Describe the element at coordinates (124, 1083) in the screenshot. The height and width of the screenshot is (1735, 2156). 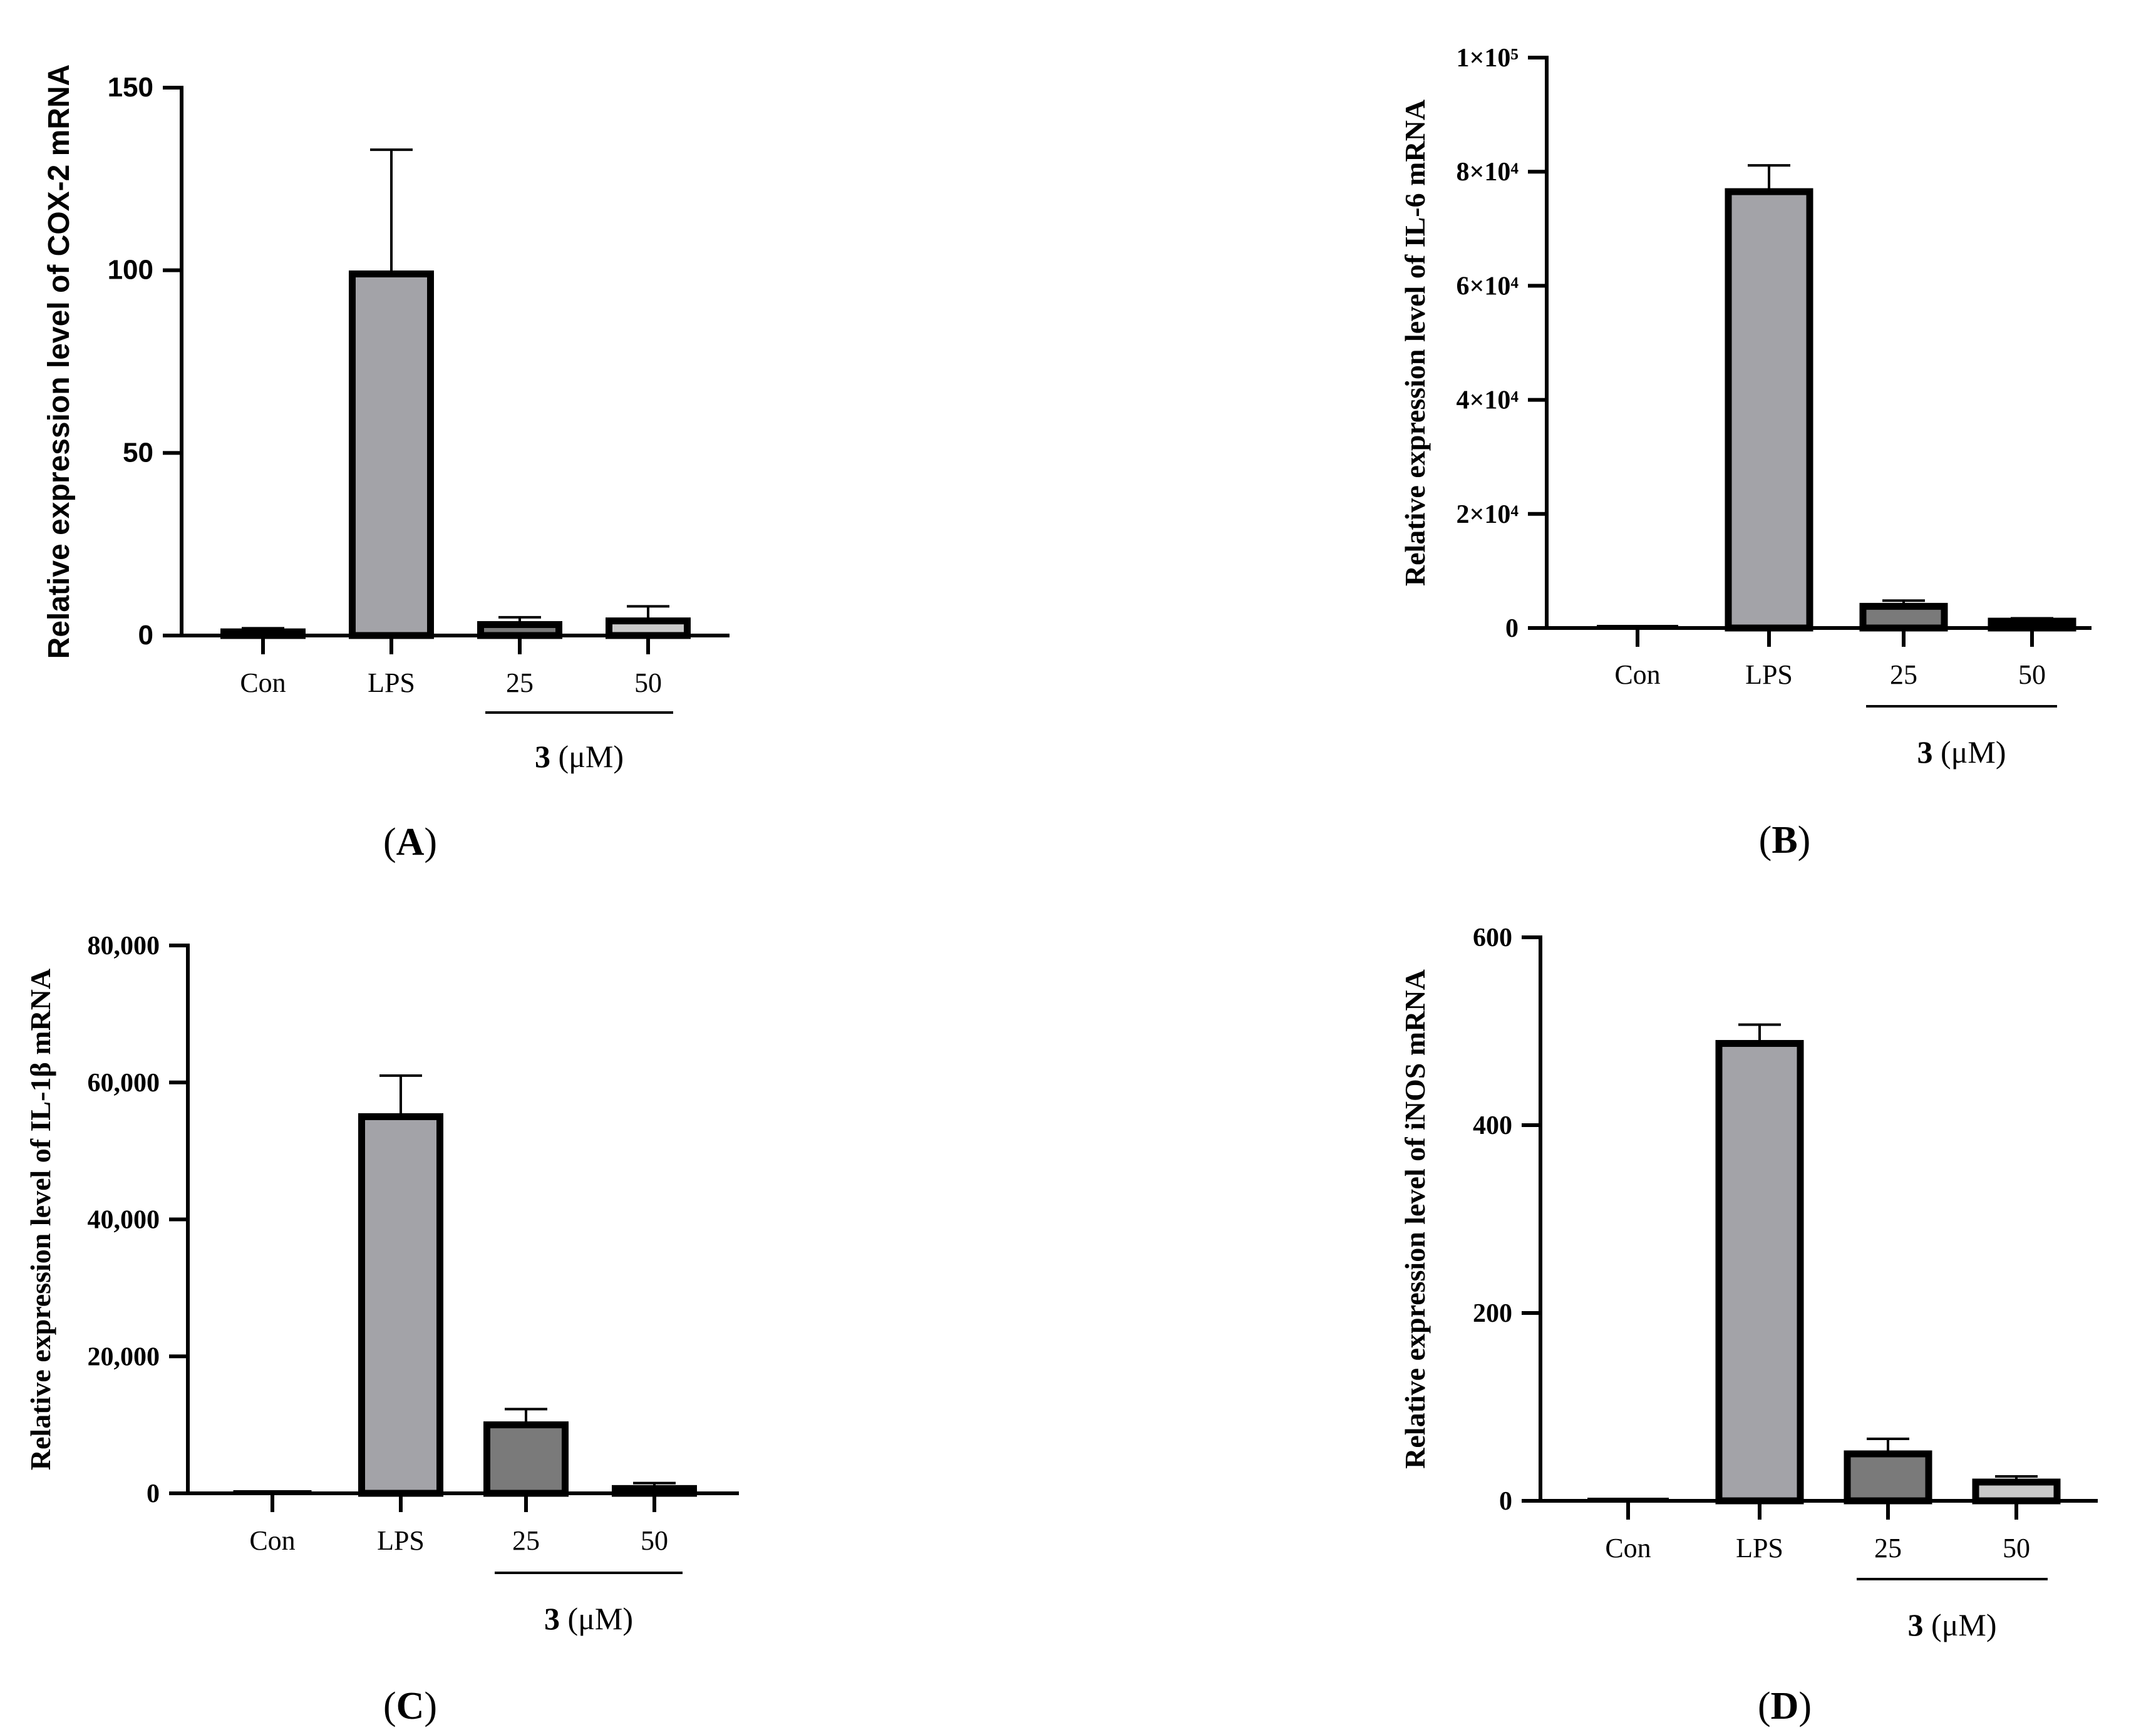
I see `y-tick-label: 60,000` at that location.